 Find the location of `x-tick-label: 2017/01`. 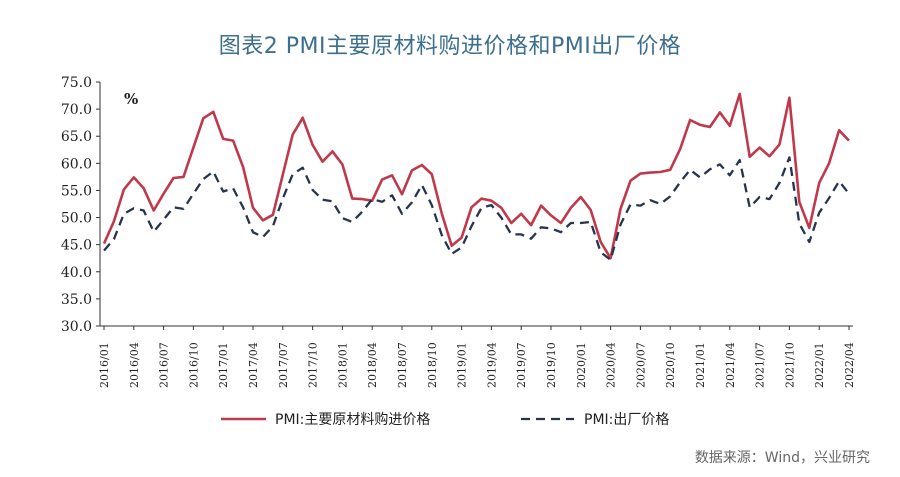

x-tick-label: 2017/01 is located at coordinates (223, 365).